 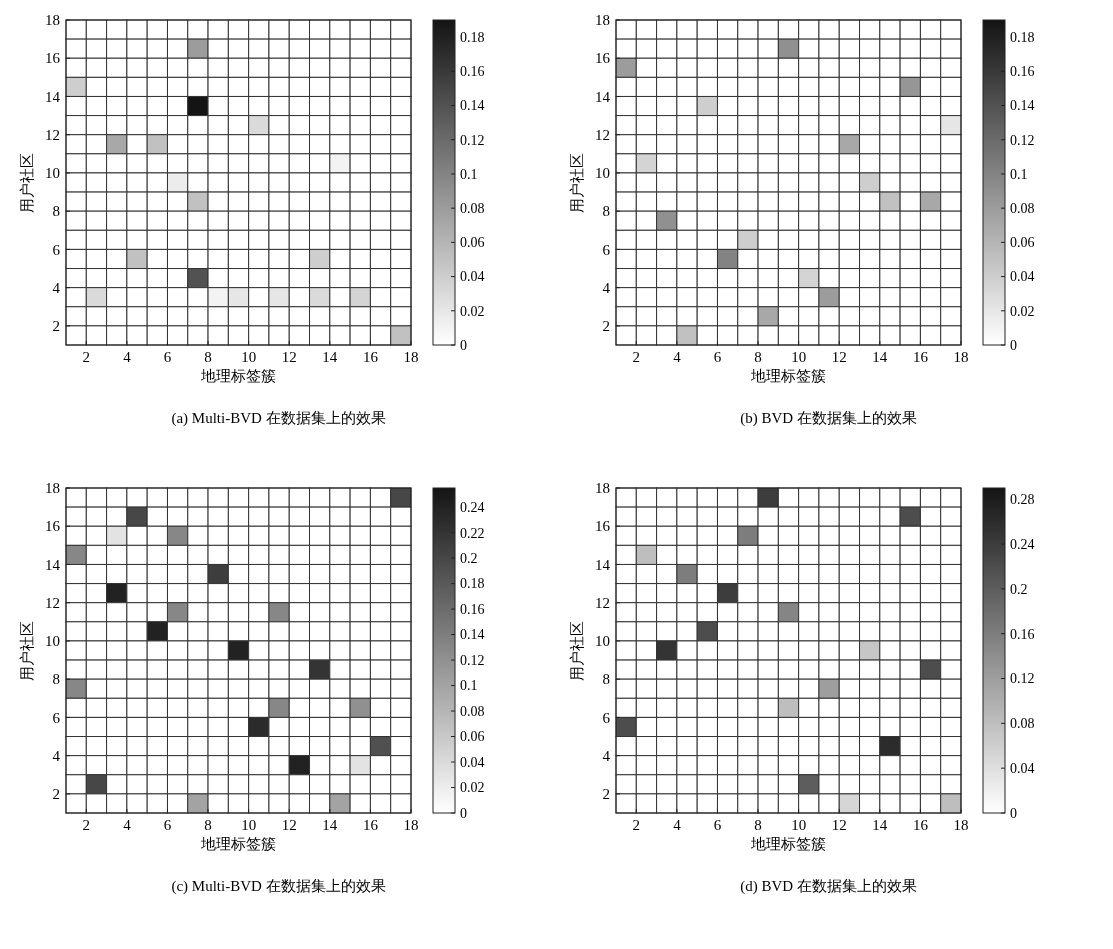 What do you see at coordinates (1019, 589) in the screenshot?
I see `color-bar-label: 0.2` at bounding box center [1019, 589].